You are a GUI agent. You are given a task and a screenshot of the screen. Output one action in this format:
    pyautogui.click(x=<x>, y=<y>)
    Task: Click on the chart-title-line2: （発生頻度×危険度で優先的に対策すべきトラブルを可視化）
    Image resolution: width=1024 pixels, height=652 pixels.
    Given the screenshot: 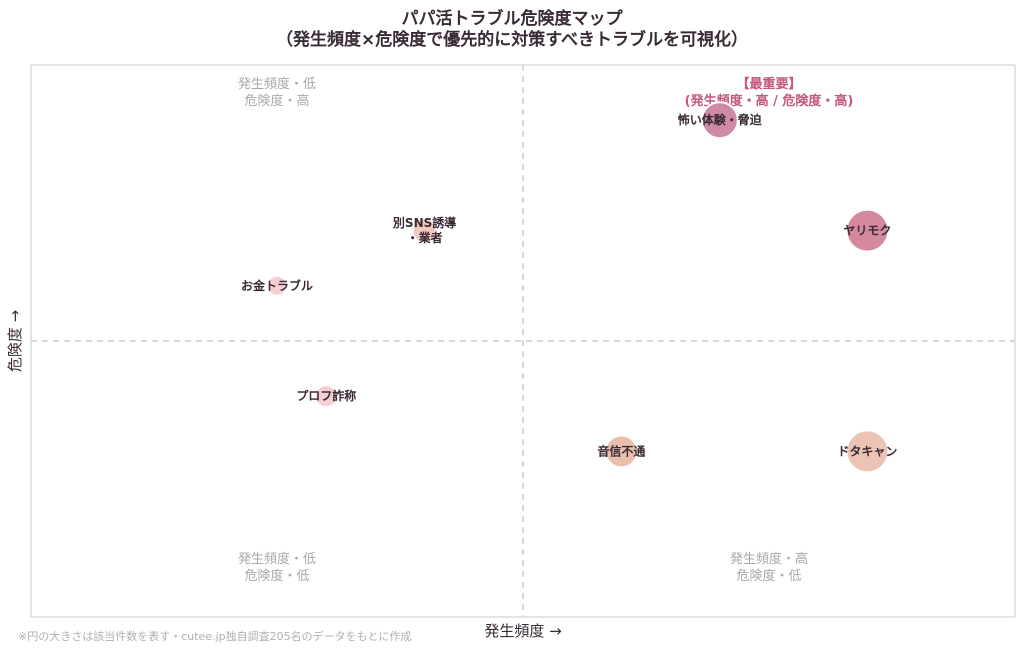 What is the action you would take?
    pyautogui.click(x=512, y=39)
    